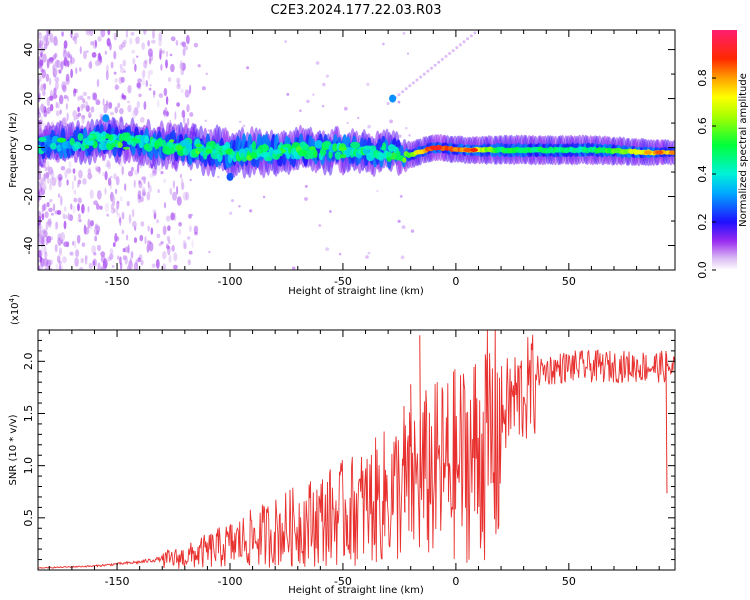  I want to click on spectrogram-ridge-cell, so click(404, 160).